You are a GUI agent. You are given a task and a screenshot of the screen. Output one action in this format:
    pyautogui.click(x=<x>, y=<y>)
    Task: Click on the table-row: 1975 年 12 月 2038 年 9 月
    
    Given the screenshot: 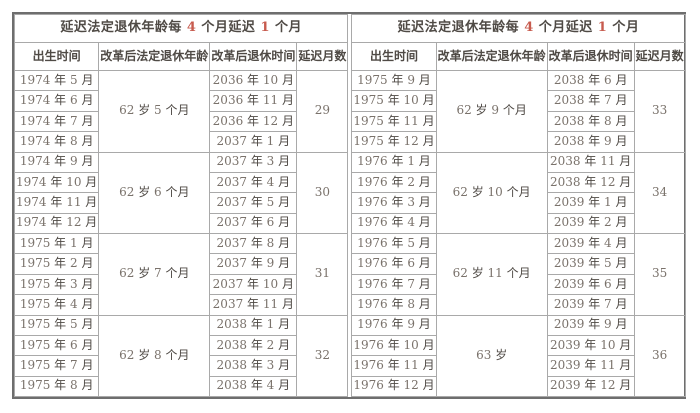 What is the action you would take?
    pyautogui.click(x=518, y=142)
    